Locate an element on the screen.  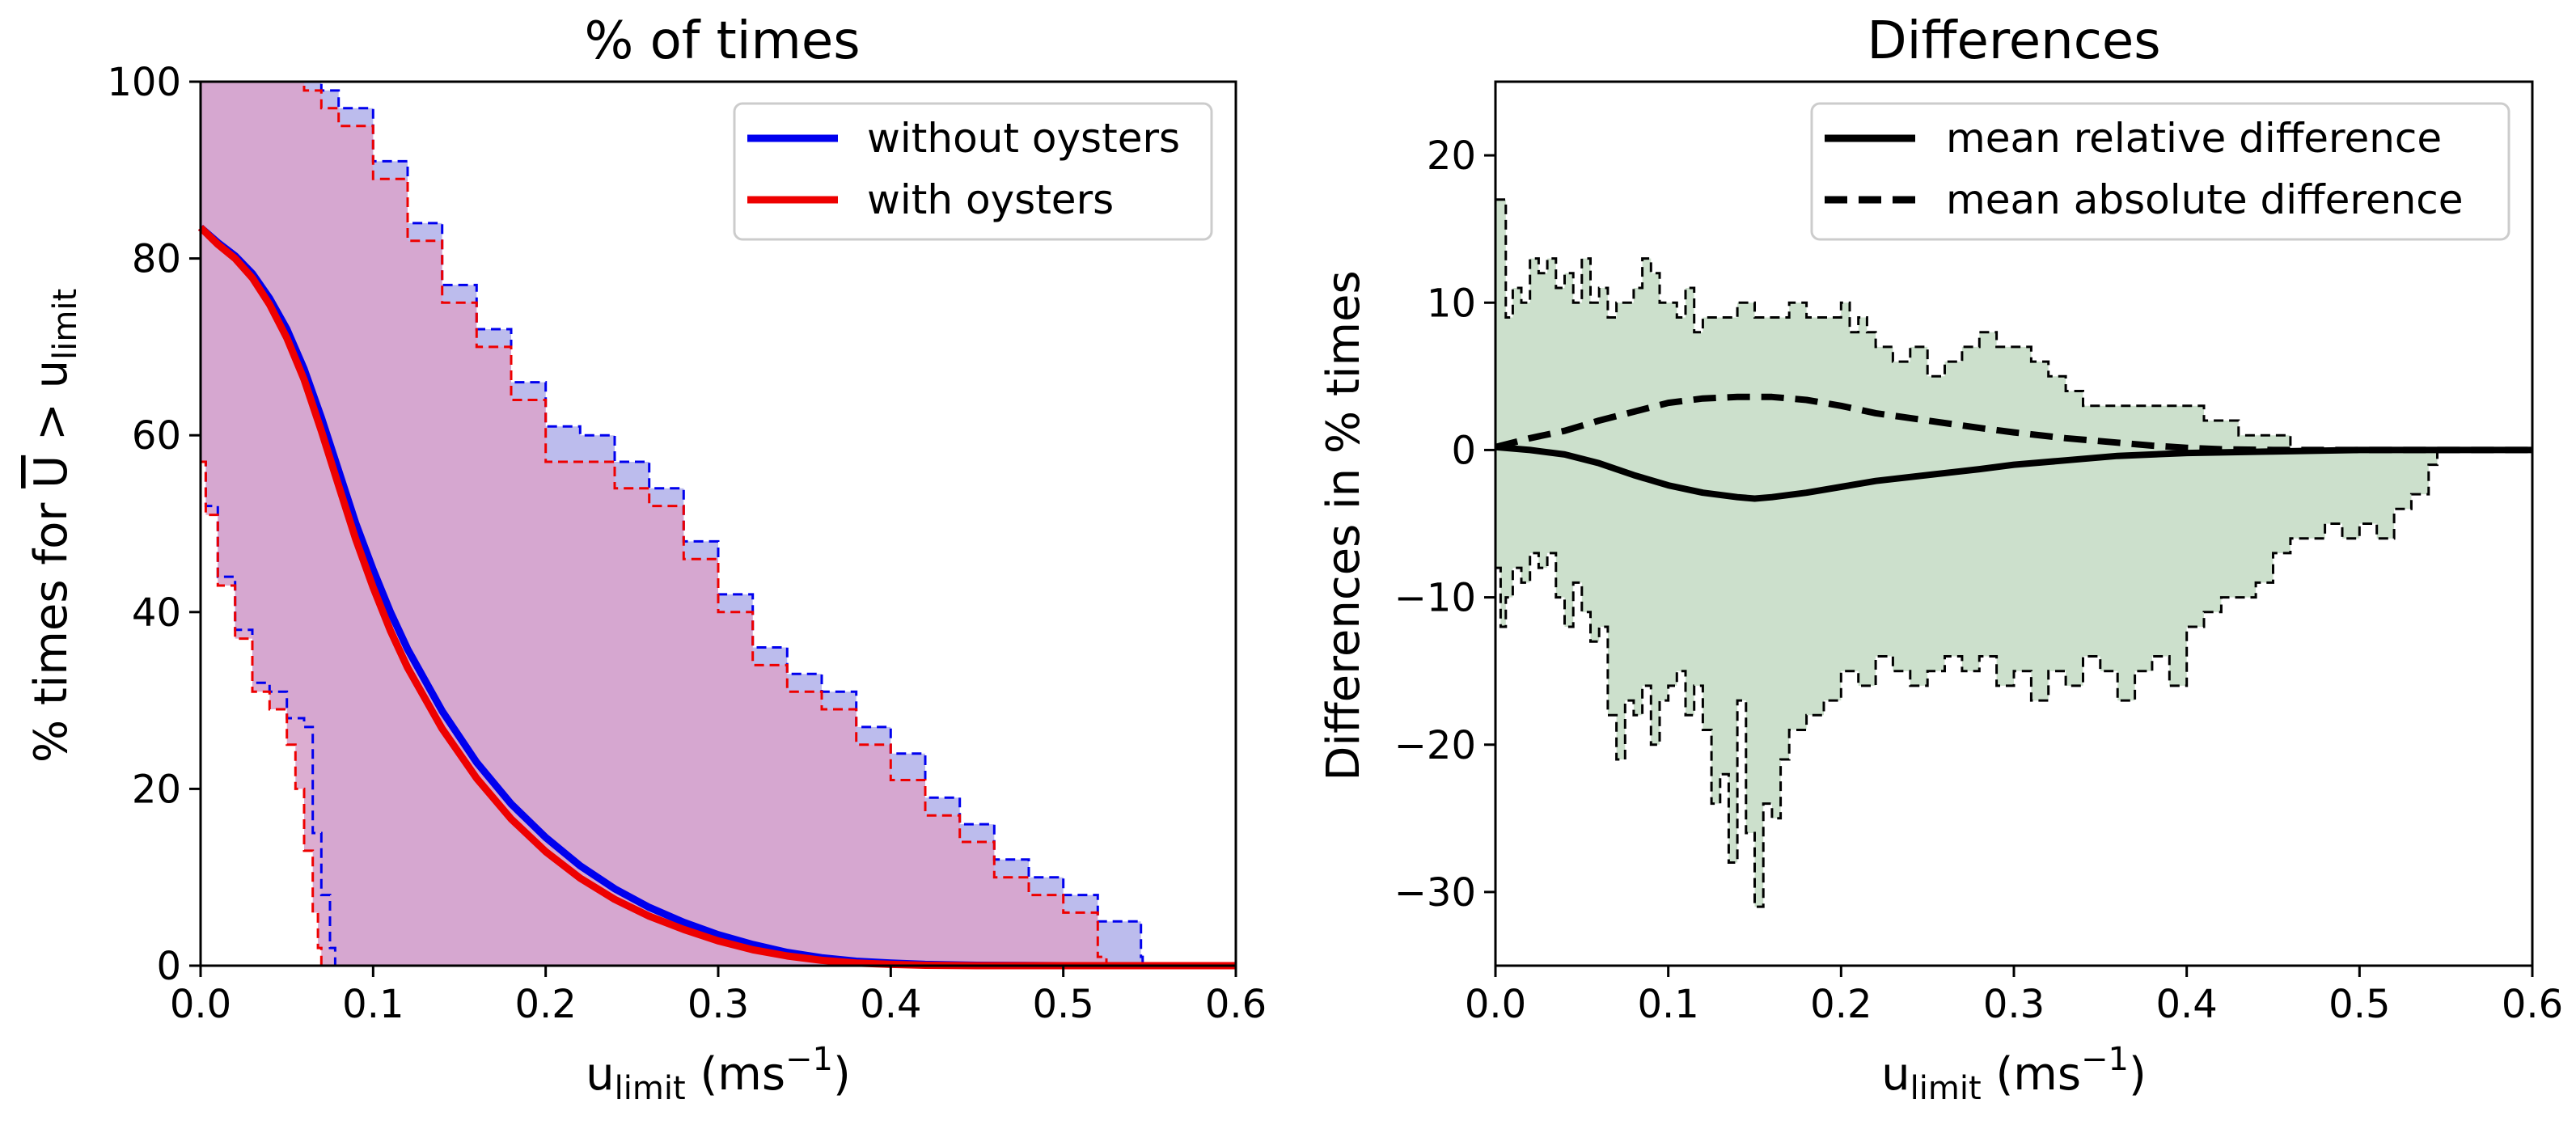
left-x-tick-label: 0.3 is located at coordinates (718, 1004).